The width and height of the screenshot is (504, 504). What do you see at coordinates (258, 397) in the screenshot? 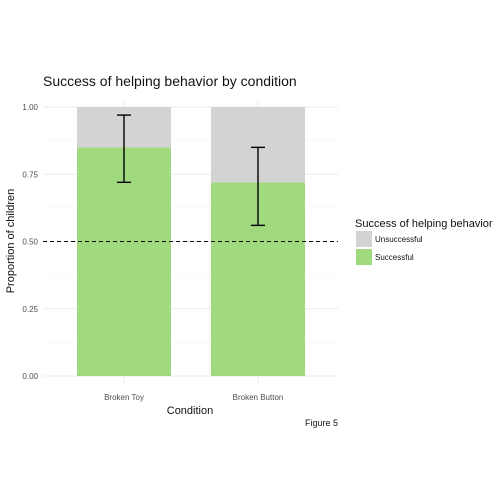
I see `x-tick-label: Broken Button` at bounding box center [258, 397].